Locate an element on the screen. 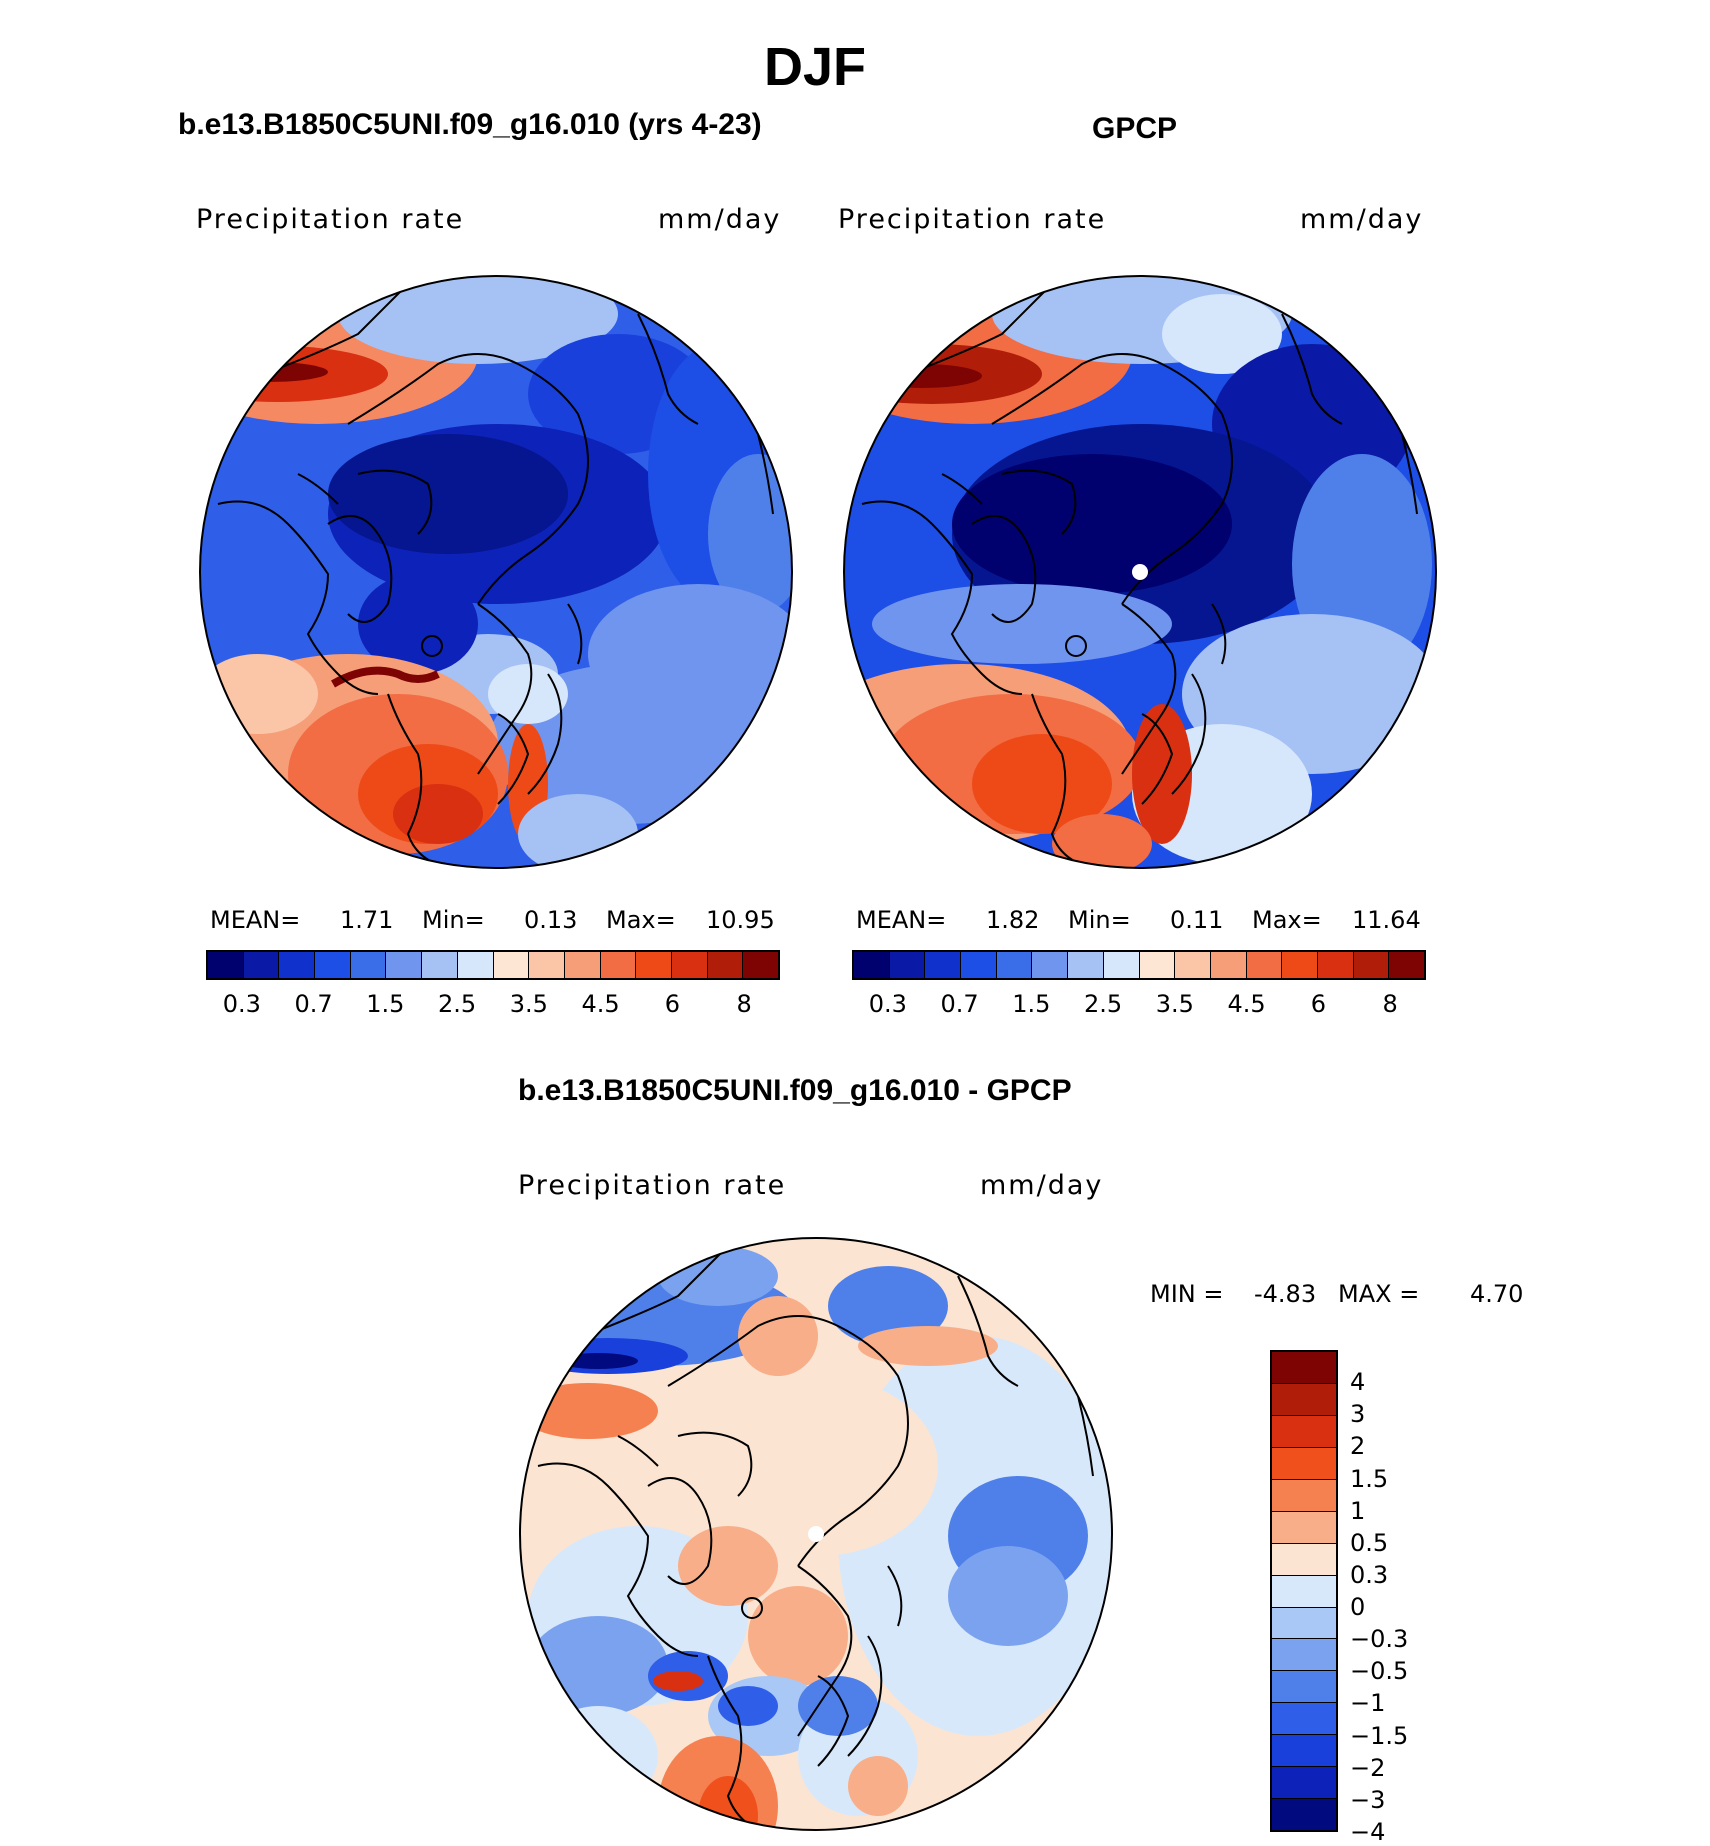 The height and width of the screenshot is (1846, 1710). left-max-label: Max= is located at coordinates (641, 920).